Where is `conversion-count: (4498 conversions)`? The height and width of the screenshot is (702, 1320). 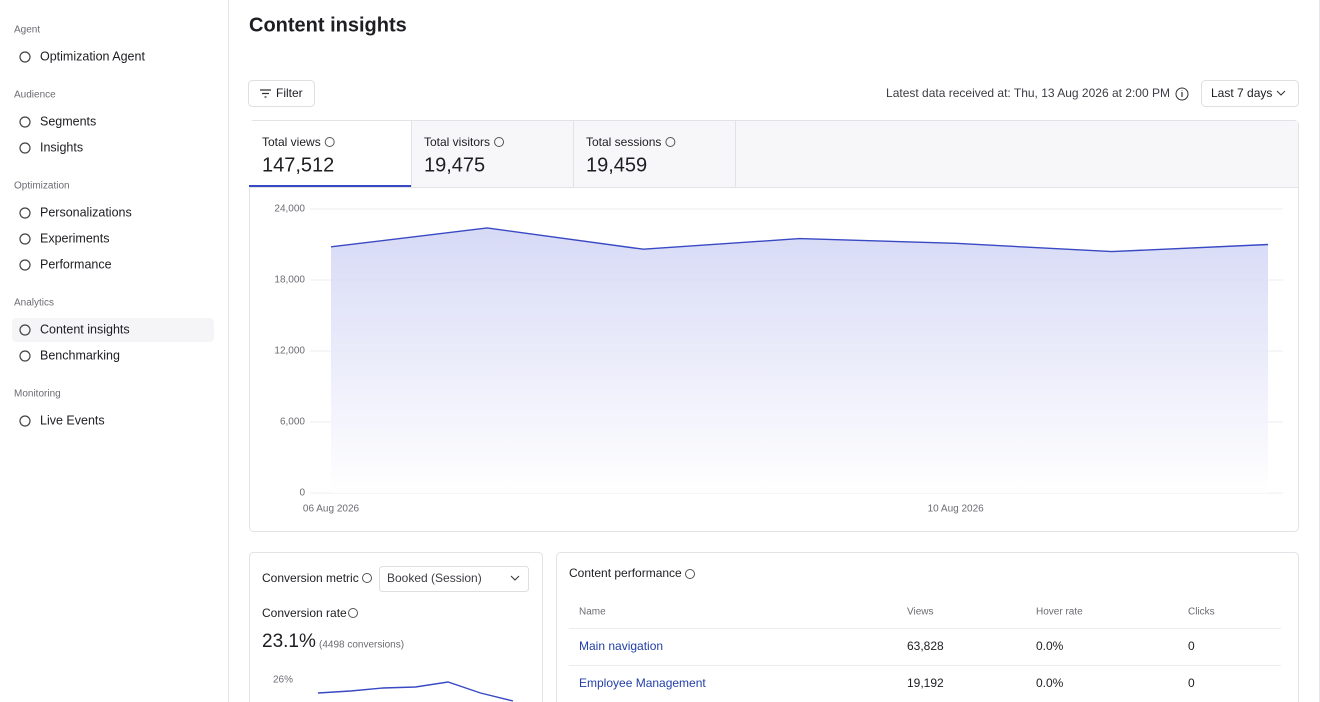
conversion-count: (4498 conversions) is located at coordinates (361, 645).